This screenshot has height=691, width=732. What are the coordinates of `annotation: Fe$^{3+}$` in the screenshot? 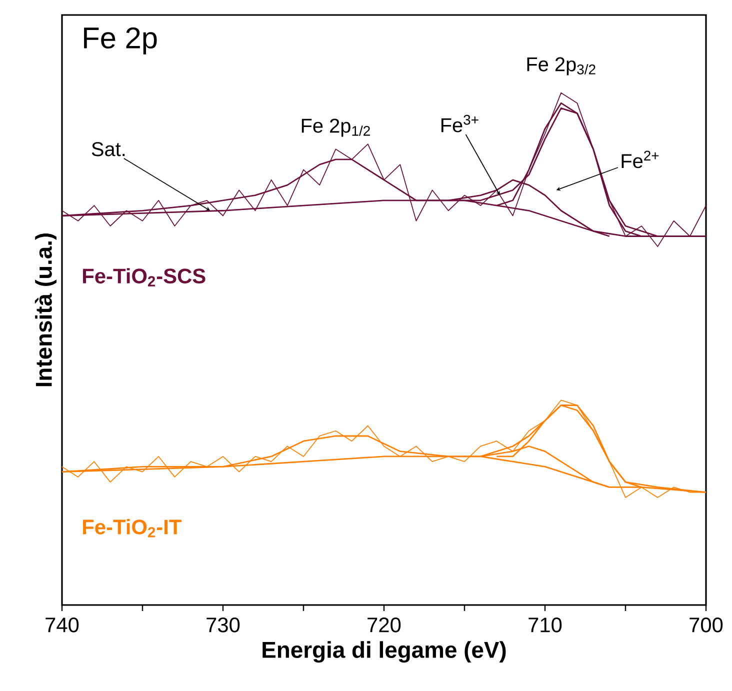 It's located at (459, 123).